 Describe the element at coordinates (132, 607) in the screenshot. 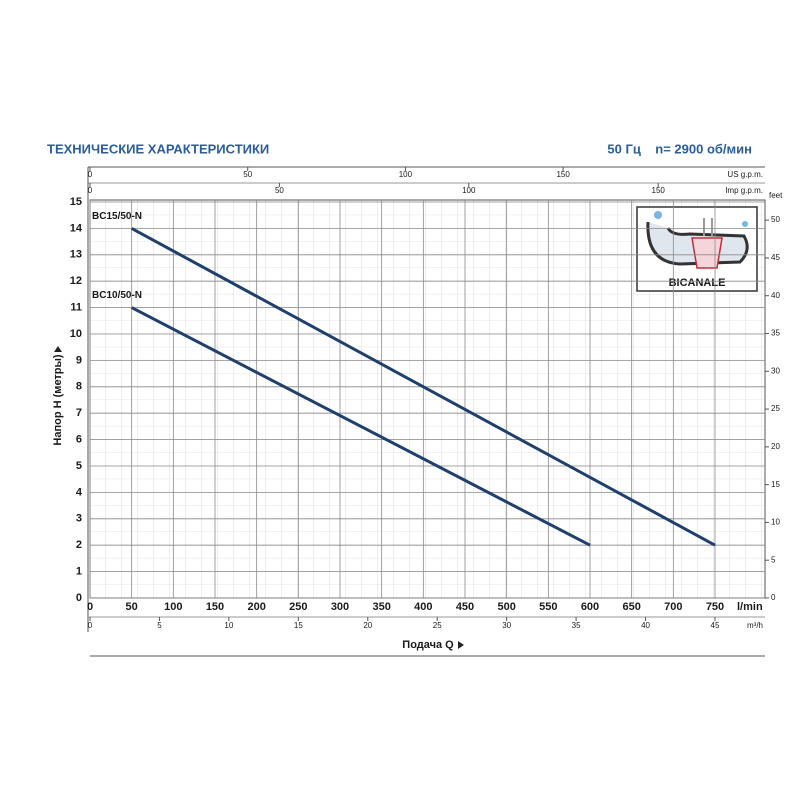

I see `x-tick-label: 50` at that location.